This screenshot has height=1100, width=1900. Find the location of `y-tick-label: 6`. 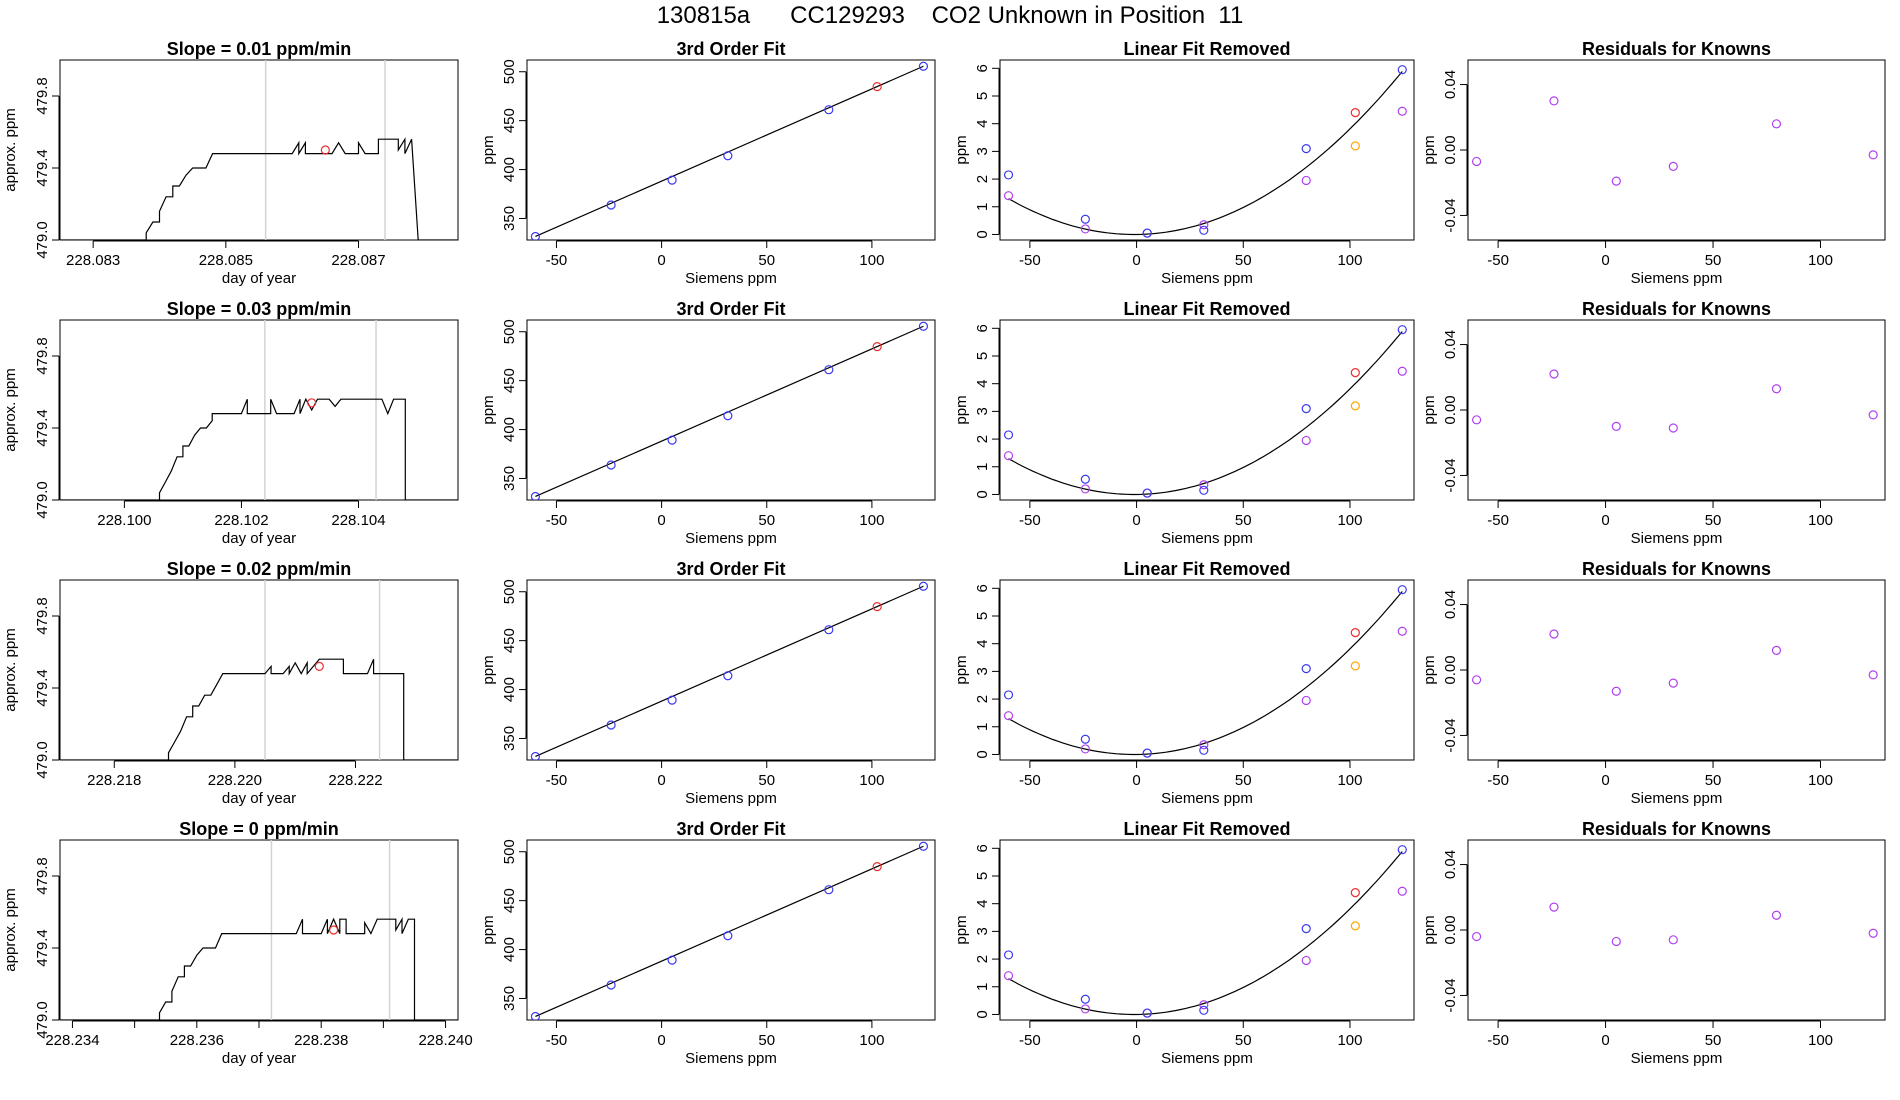

y-tick-label: 6 is located at coordinates (982, 328).